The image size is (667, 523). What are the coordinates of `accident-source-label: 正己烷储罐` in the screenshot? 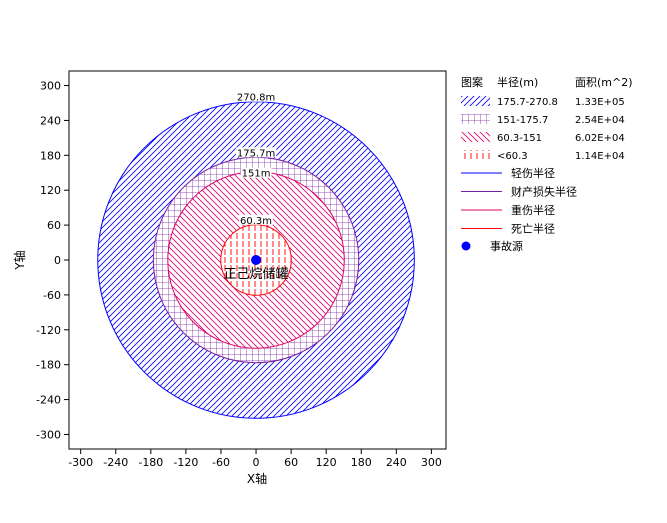 It's located at (256, 274).